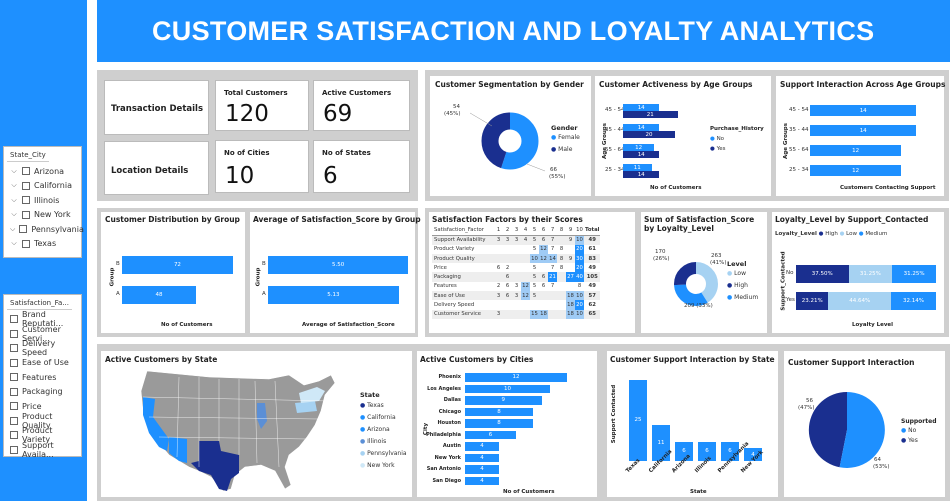 This screenshot has height=501, width=950. I want to click on segment-low: 44.64%, so click(859, 301).